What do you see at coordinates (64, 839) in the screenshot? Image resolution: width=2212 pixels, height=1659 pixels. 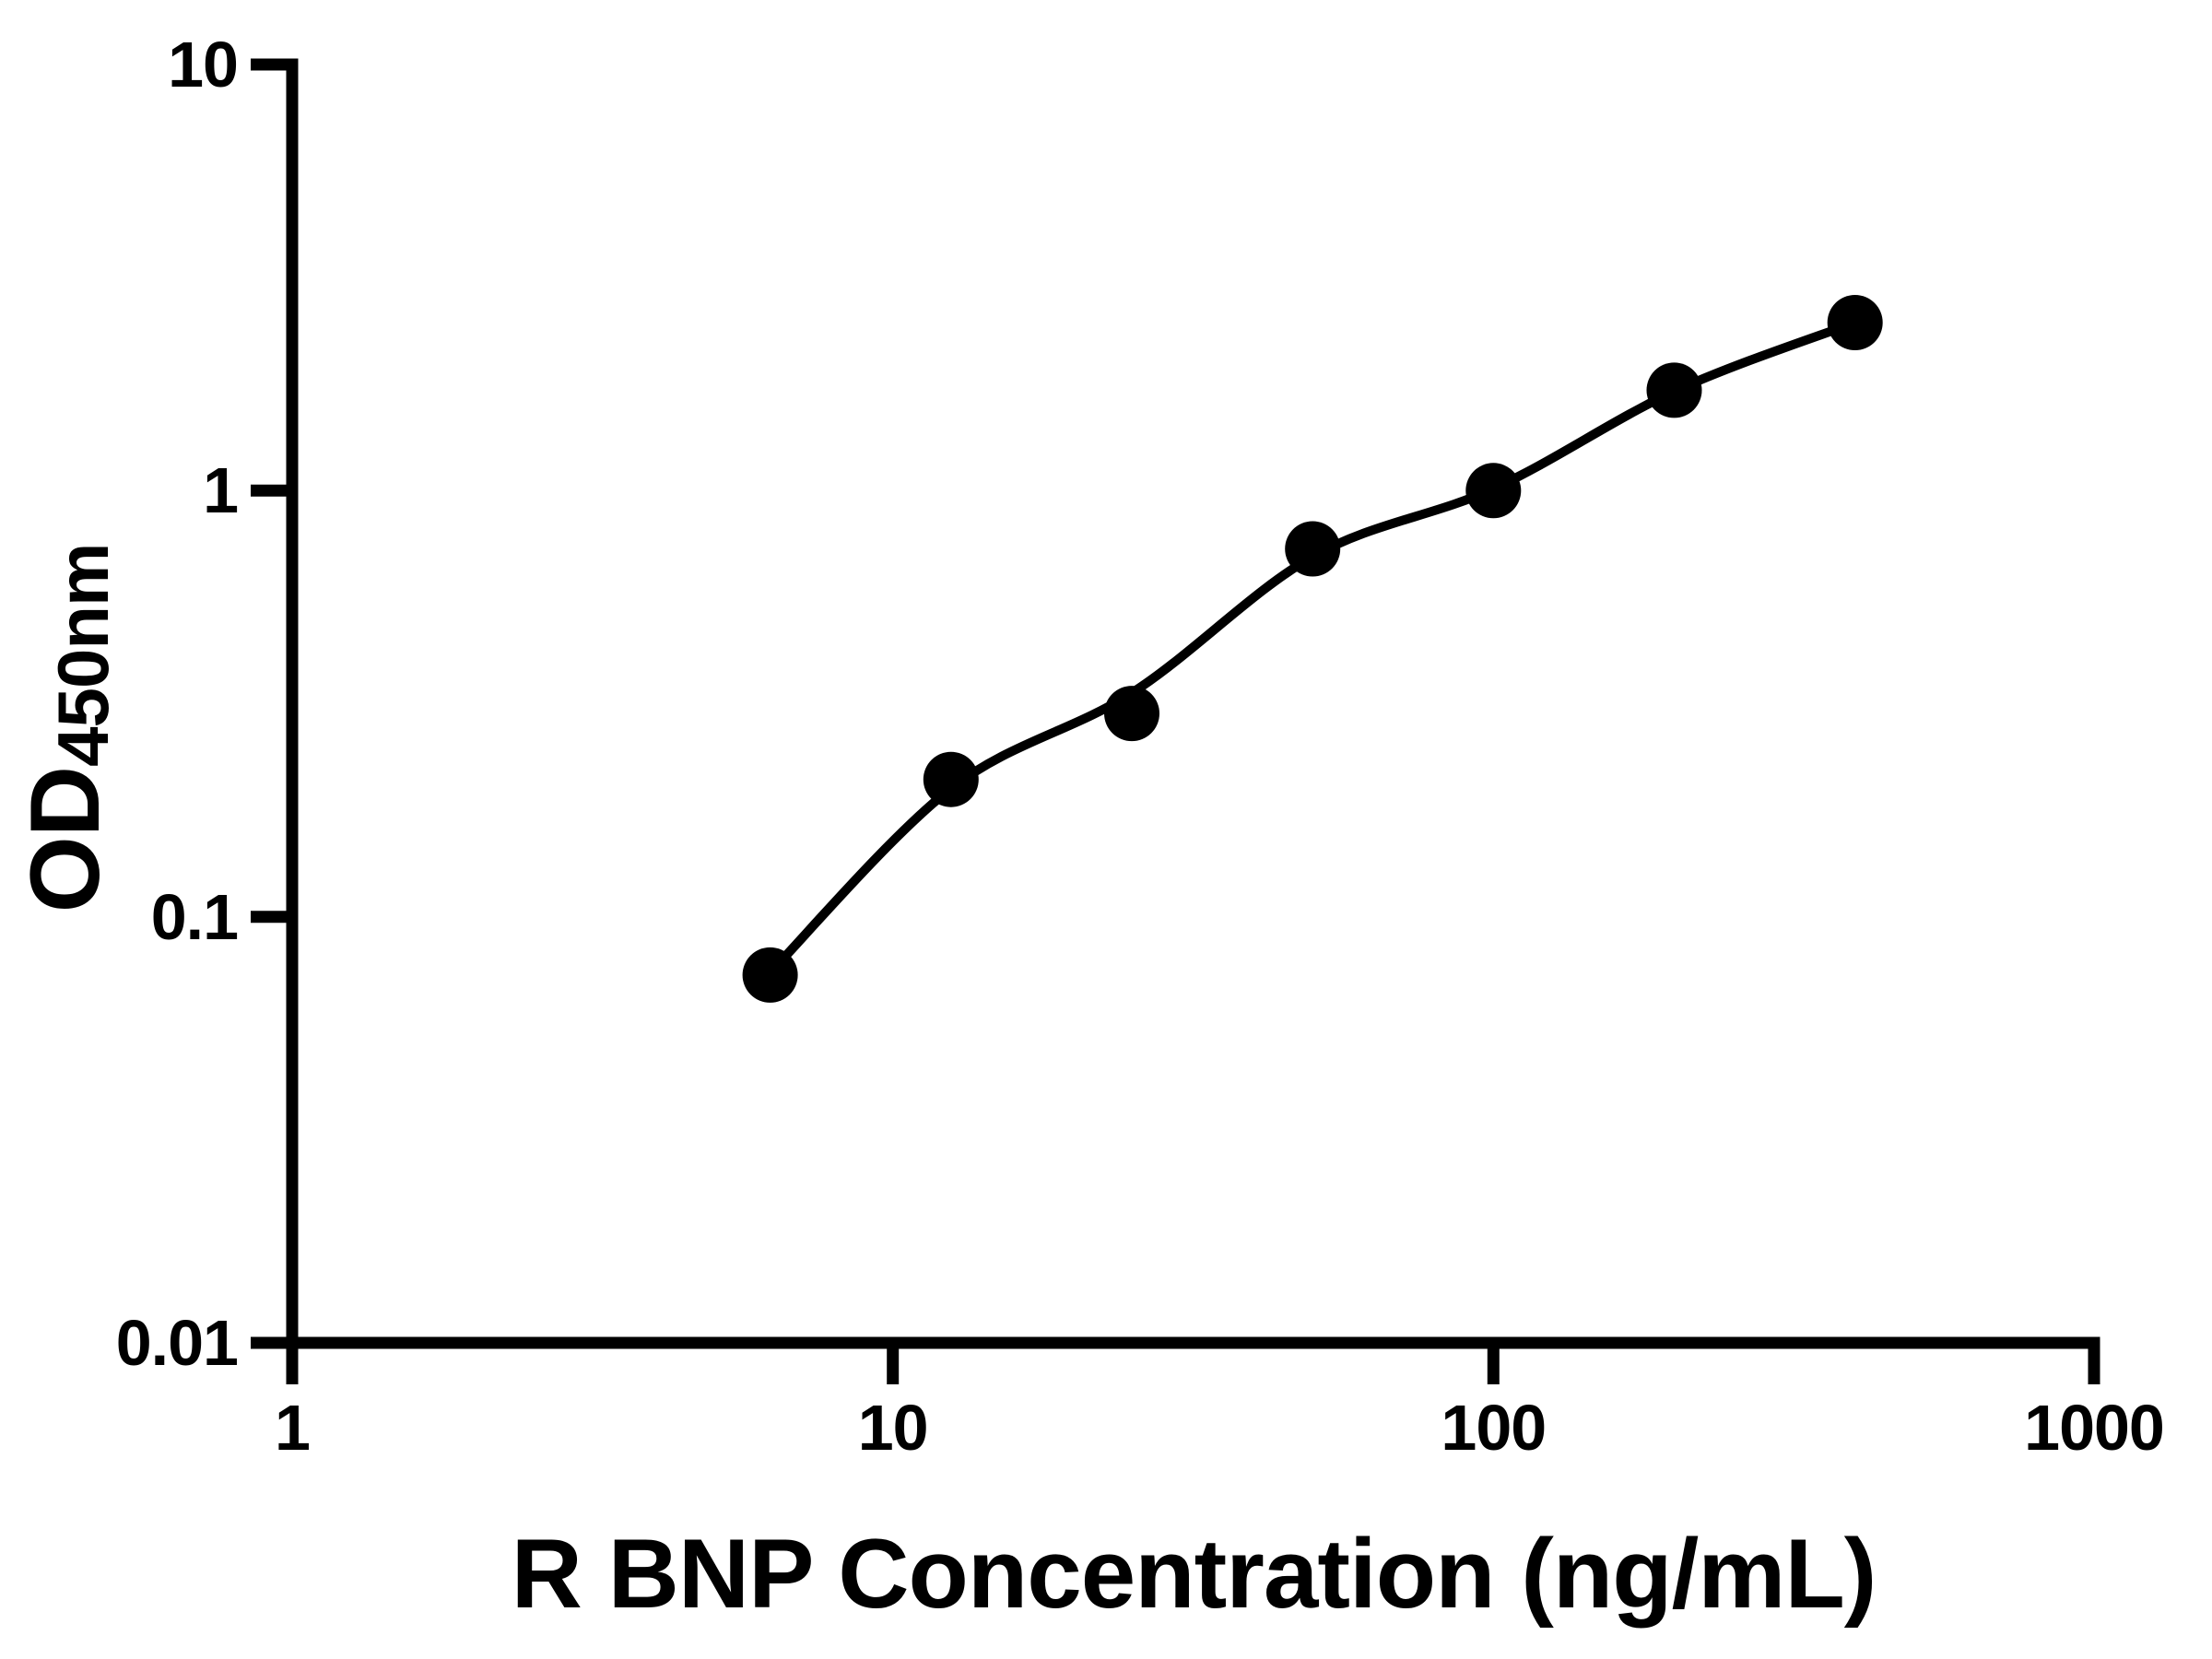 I see `y-axis-title-main: OD` at bounding box center [64, 839].